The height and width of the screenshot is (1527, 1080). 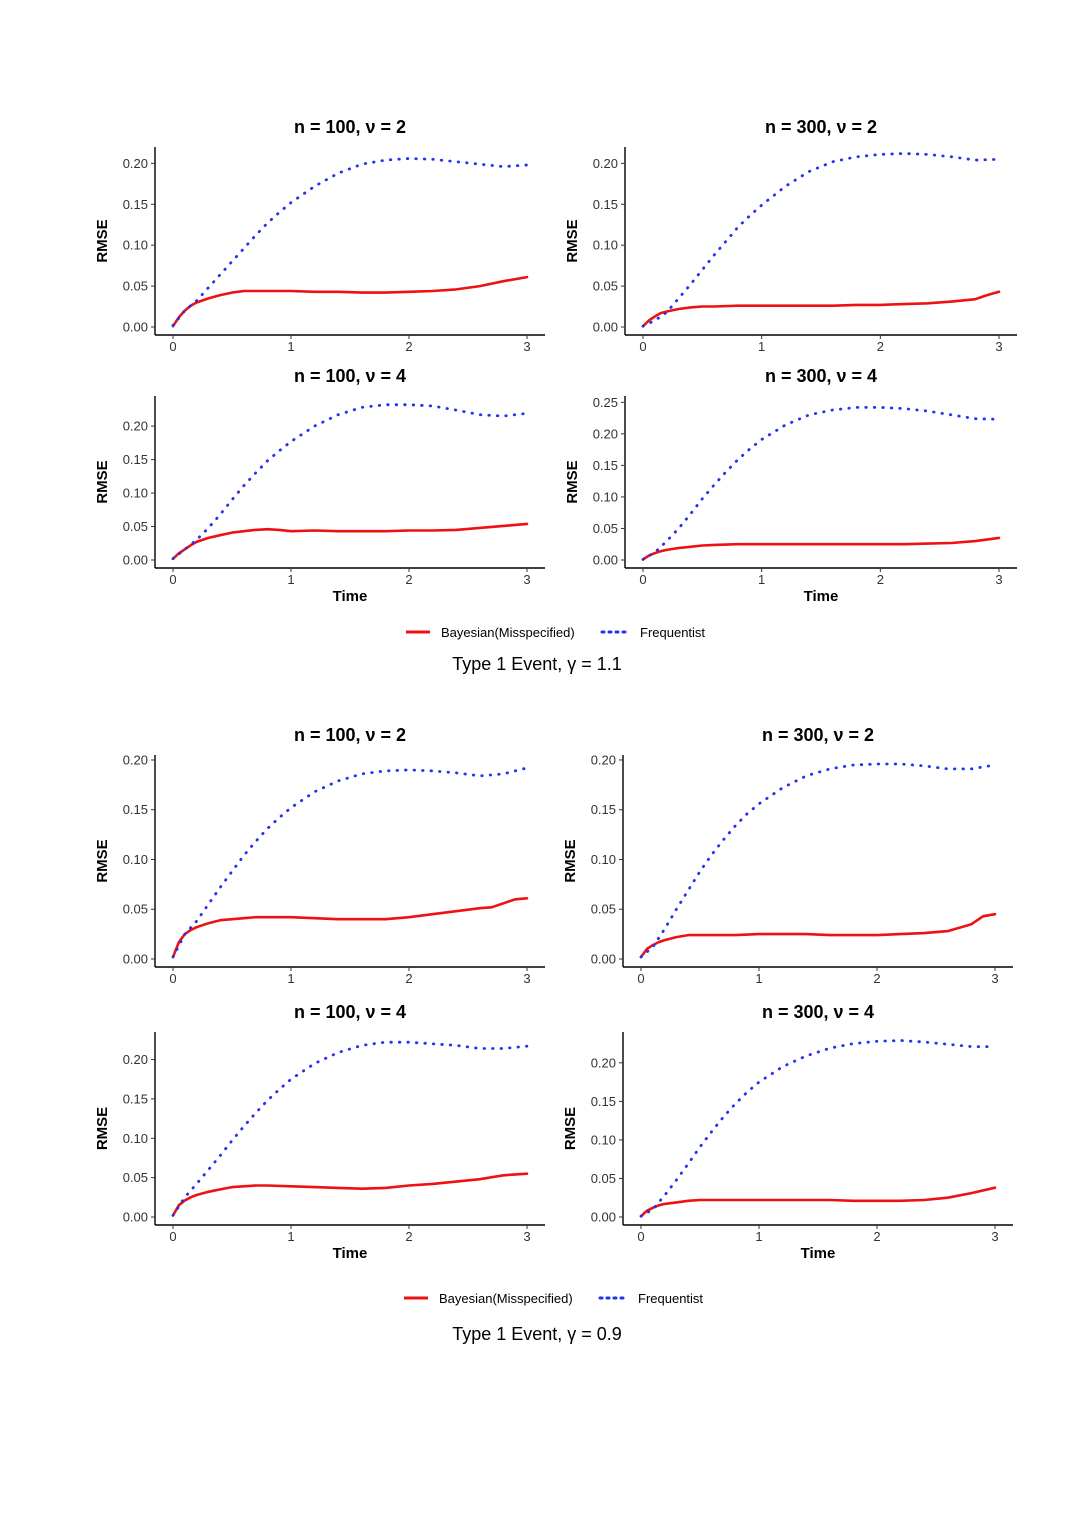 I want to click on legend-freq-label: Frequentist, so click(x=672, y=632).